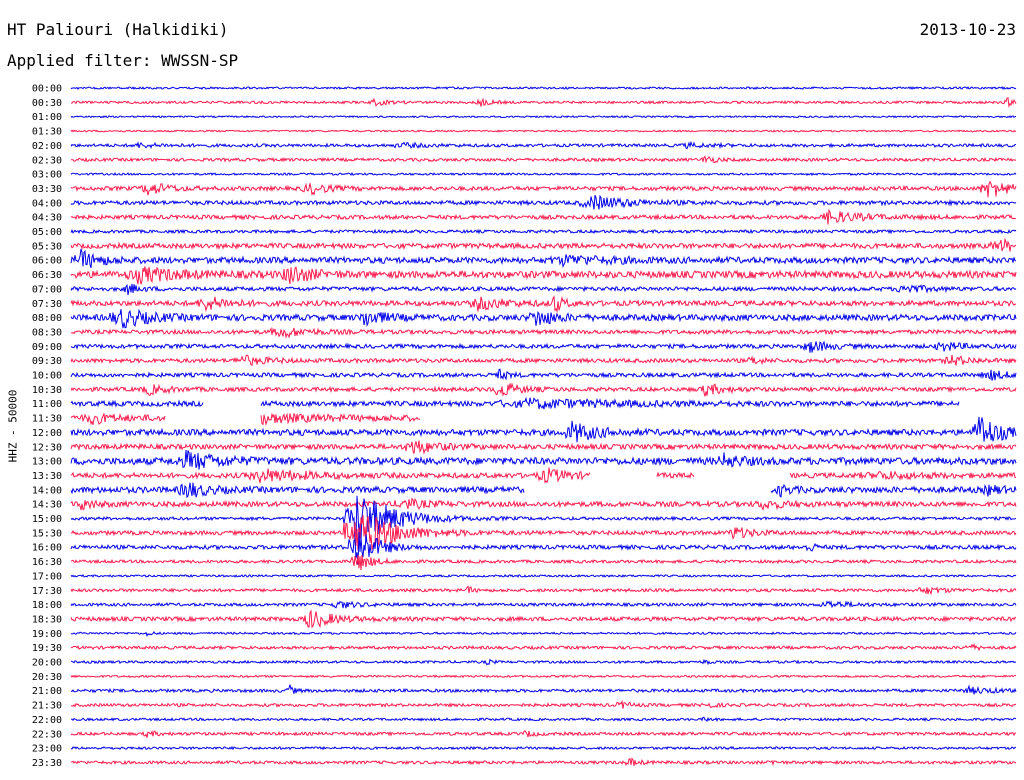  I want to click on time-tick-label: 21:30, so click(47, 706).